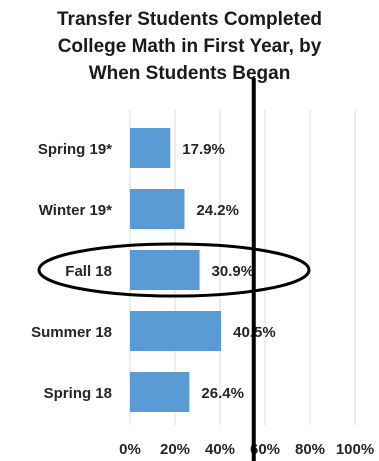 The width and height of the screenshot is (379, 461). I want to click on x-tick-label: 100%, so click(355, 449).